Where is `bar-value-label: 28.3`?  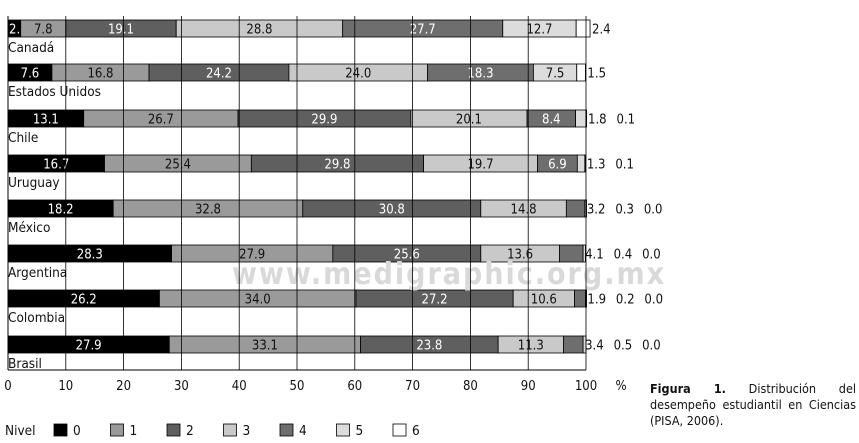
bar-value-label: 28.3 is located at coordinates (90, 255).